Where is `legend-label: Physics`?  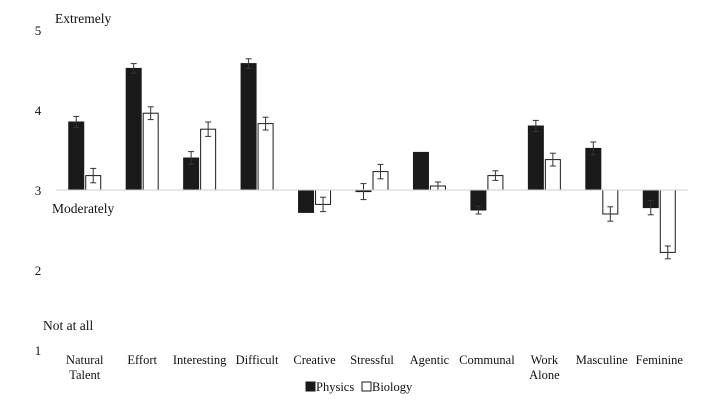 legend-label: Physics is located at coordinates (335, 387).